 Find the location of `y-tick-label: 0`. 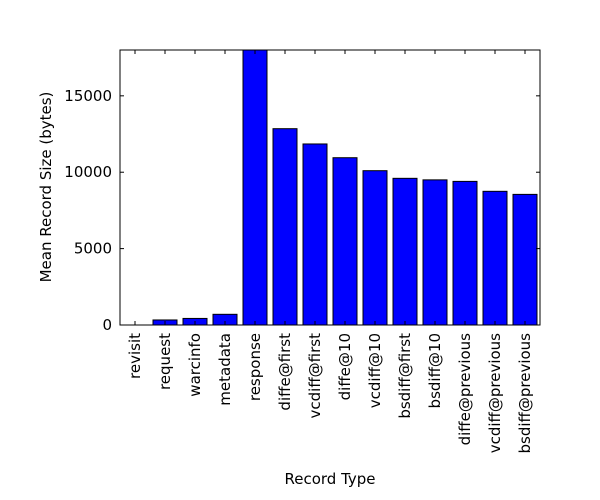

y-tick-label: 0 is located at coordinates (107, 325).